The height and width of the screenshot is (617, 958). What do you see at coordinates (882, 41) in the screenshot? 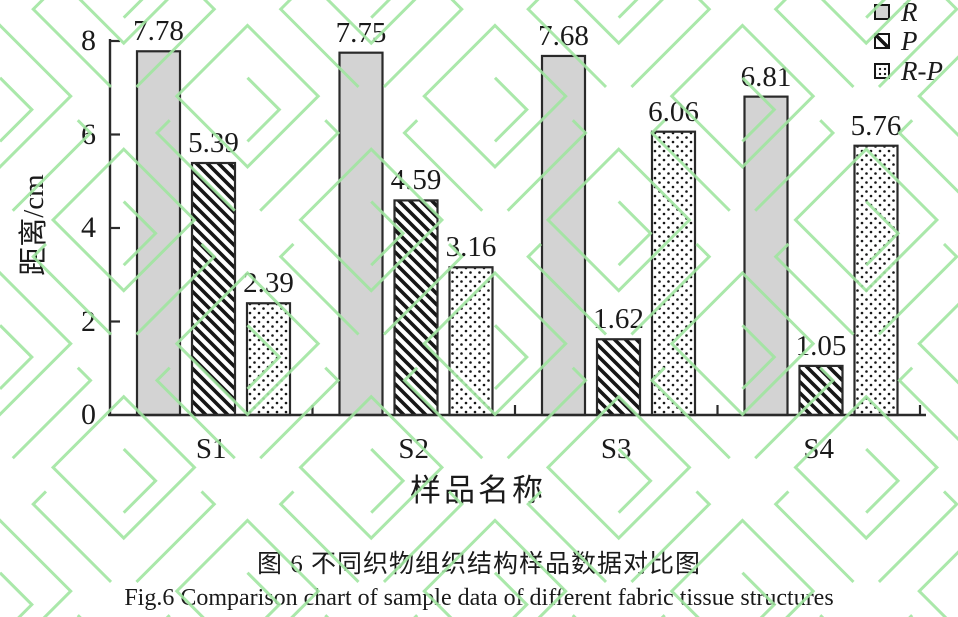
I see `legend-swatch-hatch-icon` at bounding box center [882, 41].